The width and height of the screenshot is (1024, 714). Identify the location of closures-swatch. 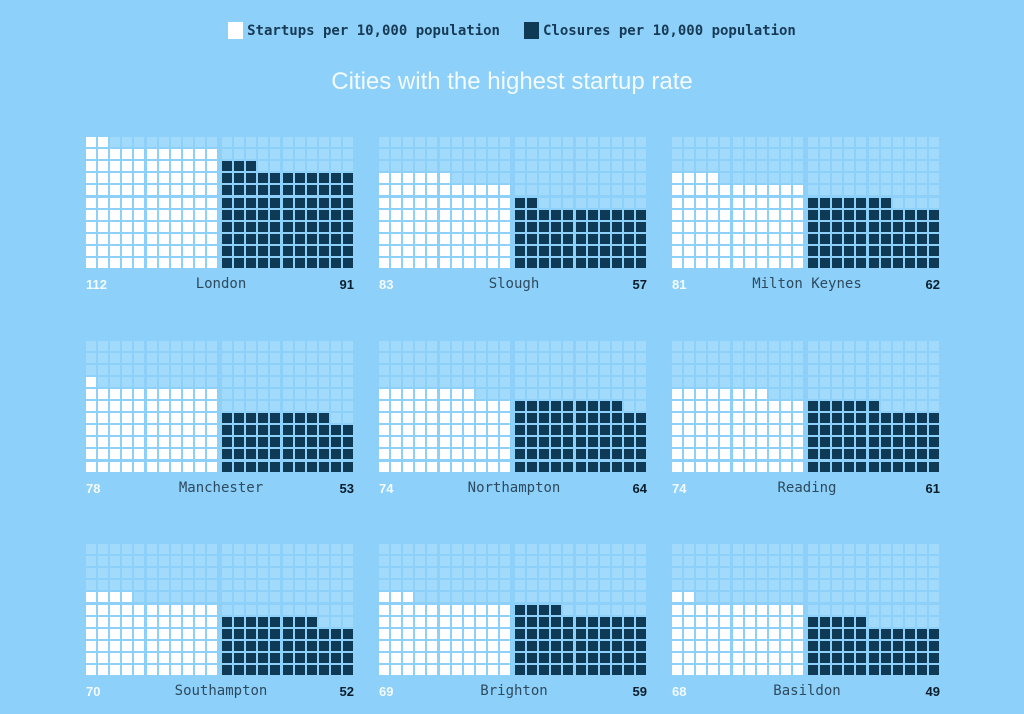
(531, 30).